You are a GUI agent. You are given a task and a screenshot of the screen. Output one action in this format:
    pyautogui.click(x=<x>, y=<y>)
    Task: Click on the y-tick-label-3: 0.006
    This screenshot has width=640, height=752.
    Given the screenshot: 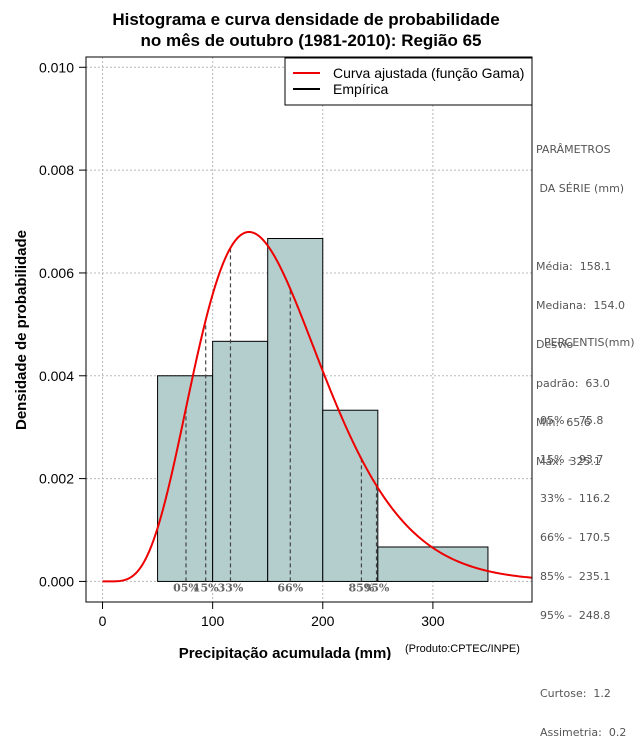 What is the action you would take?
    pyautogui.click(x=56, y=273)
    